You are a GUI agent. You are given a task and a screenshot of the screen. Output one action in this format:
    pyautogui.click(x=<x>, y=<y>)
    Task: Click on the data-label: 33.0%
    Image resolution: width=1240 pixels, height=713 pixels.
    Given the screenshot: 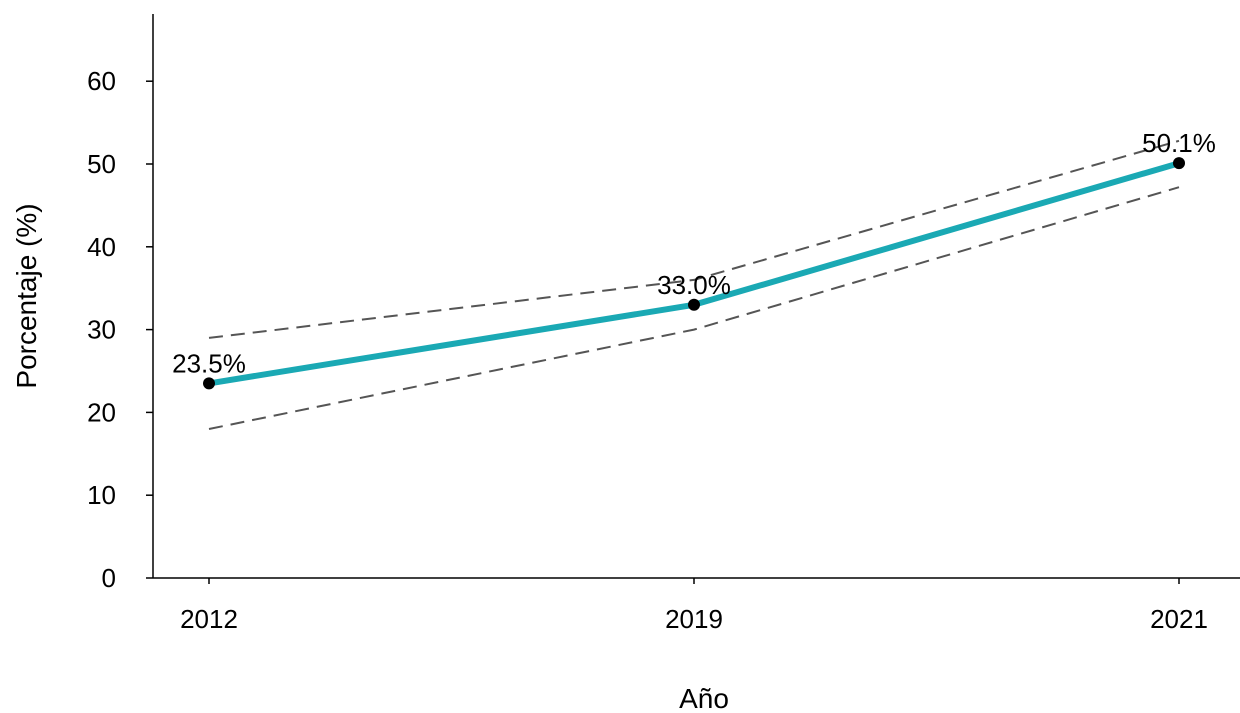 What is the action you would take?
    pyautogui.click(x=694, y=285)
    